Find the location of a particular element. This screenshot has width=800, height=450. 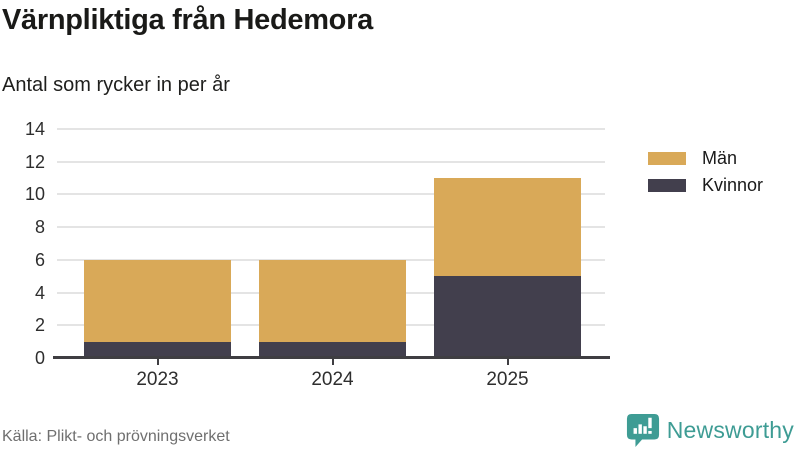

x-tick-label-2023: 2023 is located at coordinates (157, 379).